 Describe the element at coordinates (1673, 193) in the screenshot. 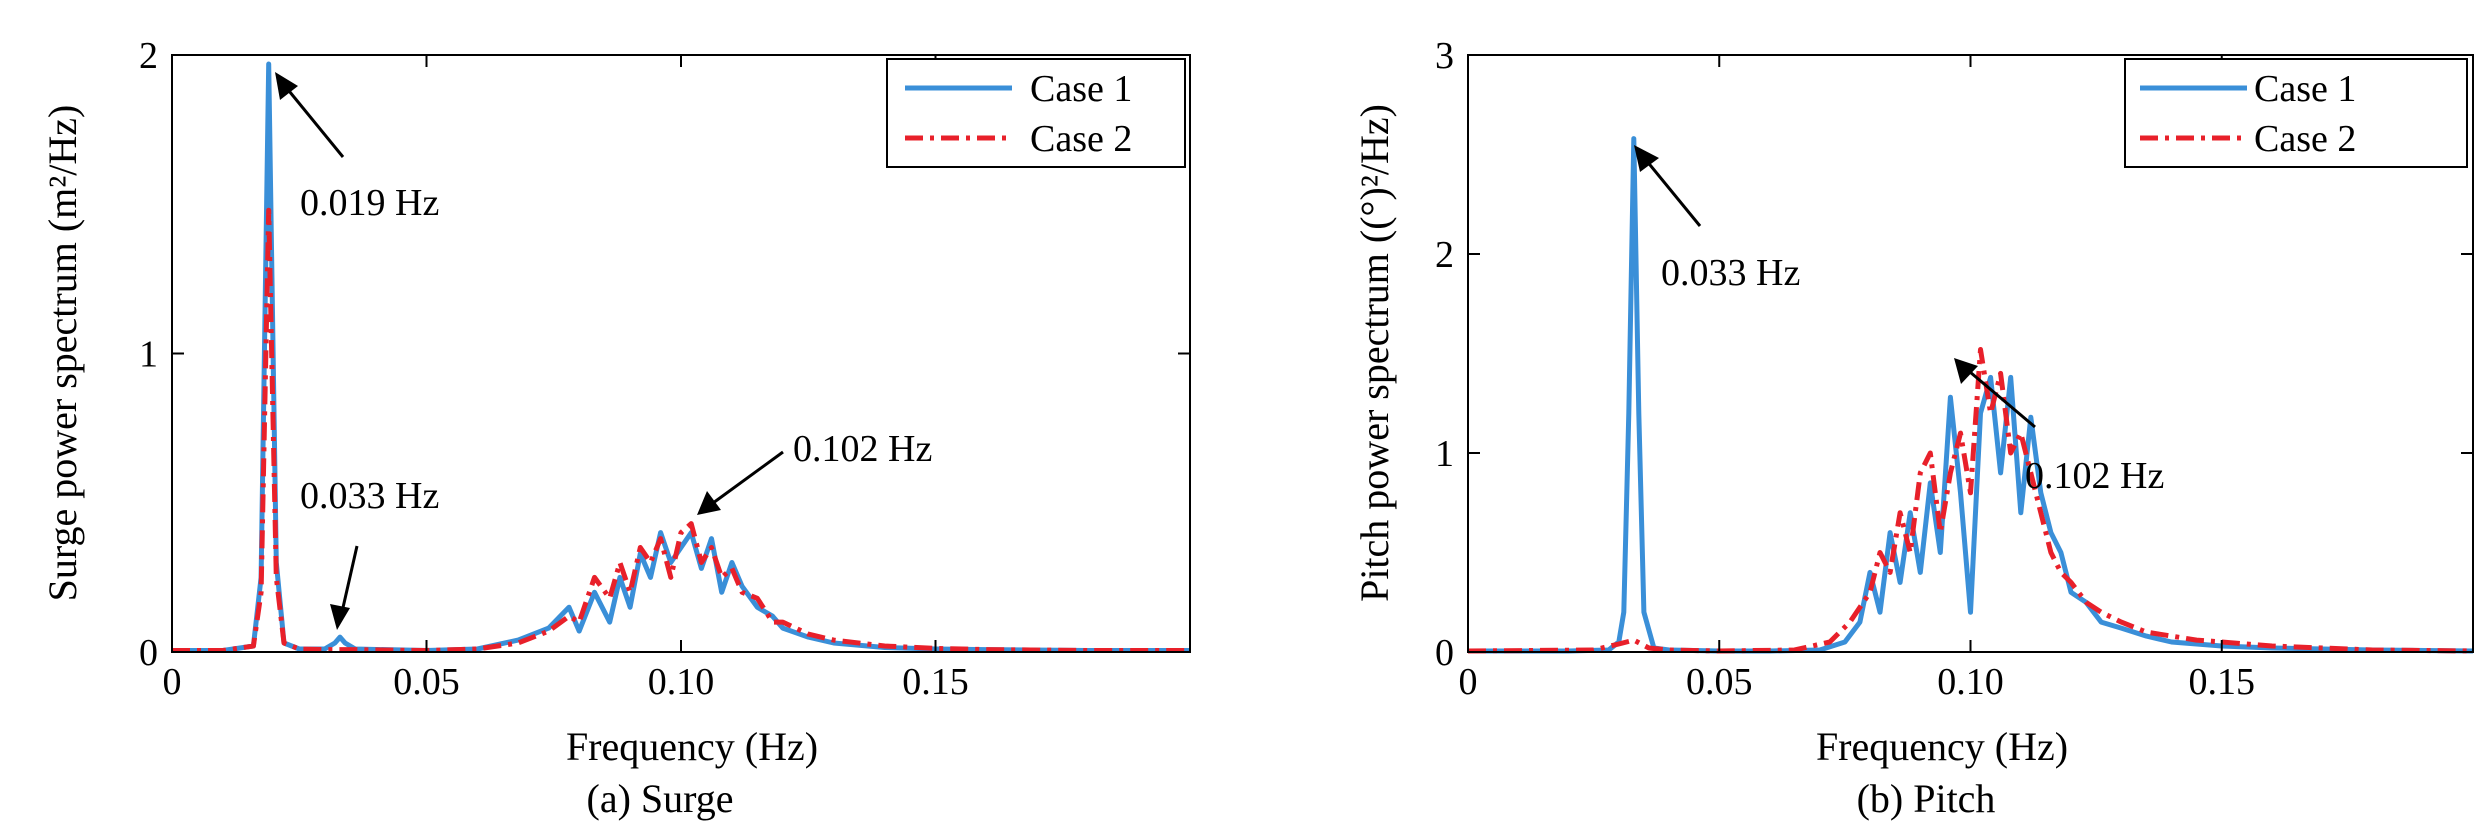

I see `pitch-annotation-0033-arrow-shaft` at that location.